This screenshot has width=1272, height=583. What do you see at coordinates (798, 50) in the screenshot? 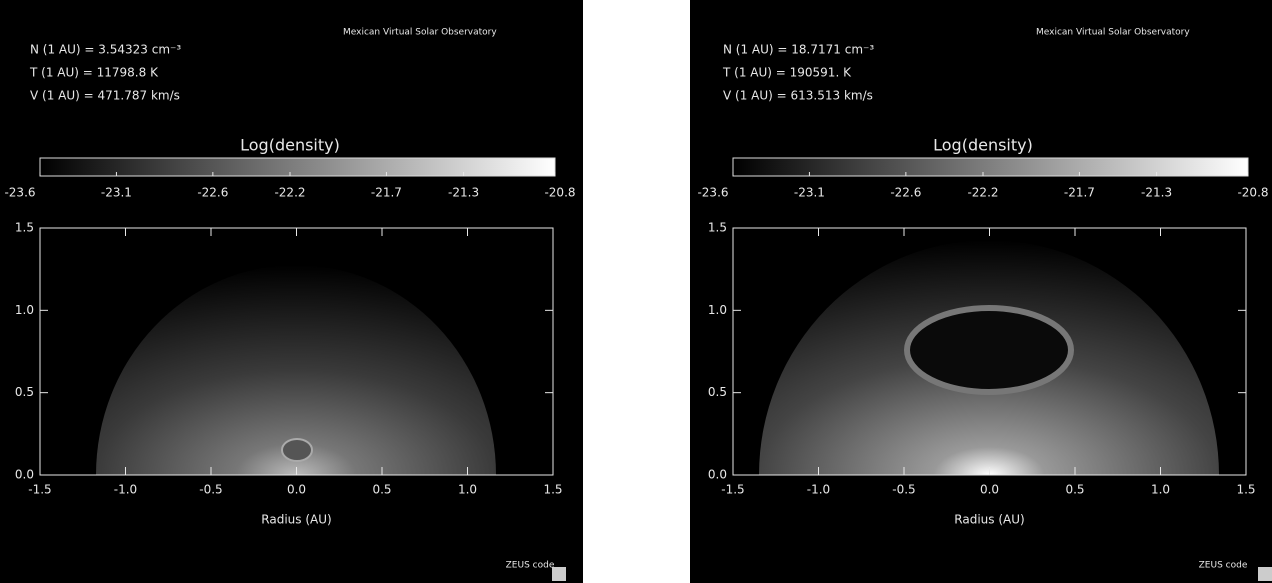
I see `parameter: N (1 AU) = 18.7171 cm⁻³` at bounding box center [798, 50].